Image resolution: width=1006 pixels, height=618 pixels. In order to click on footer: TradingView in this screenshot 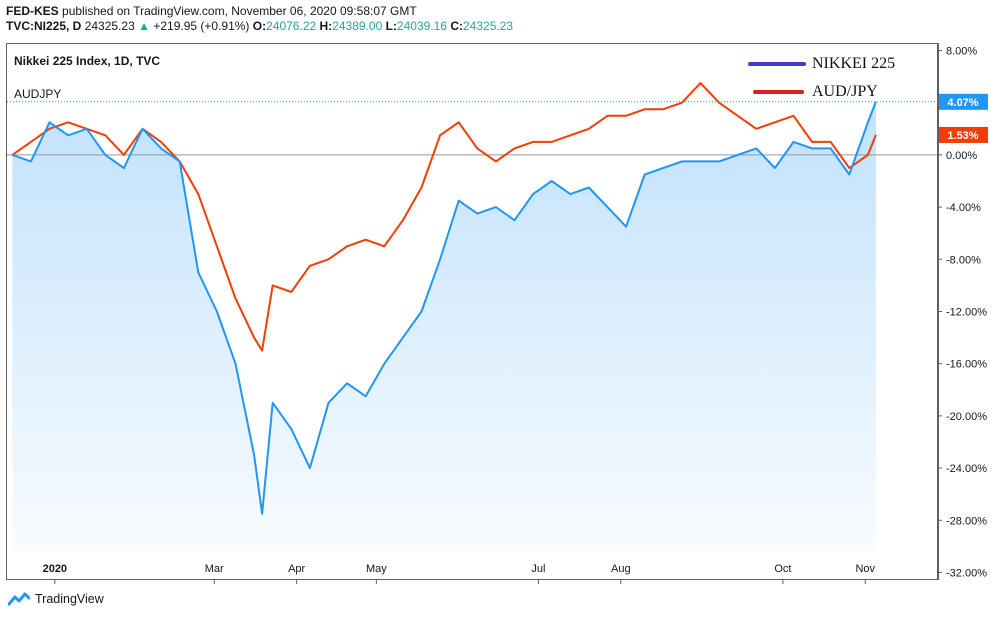, I will do `click(56, 599)`.